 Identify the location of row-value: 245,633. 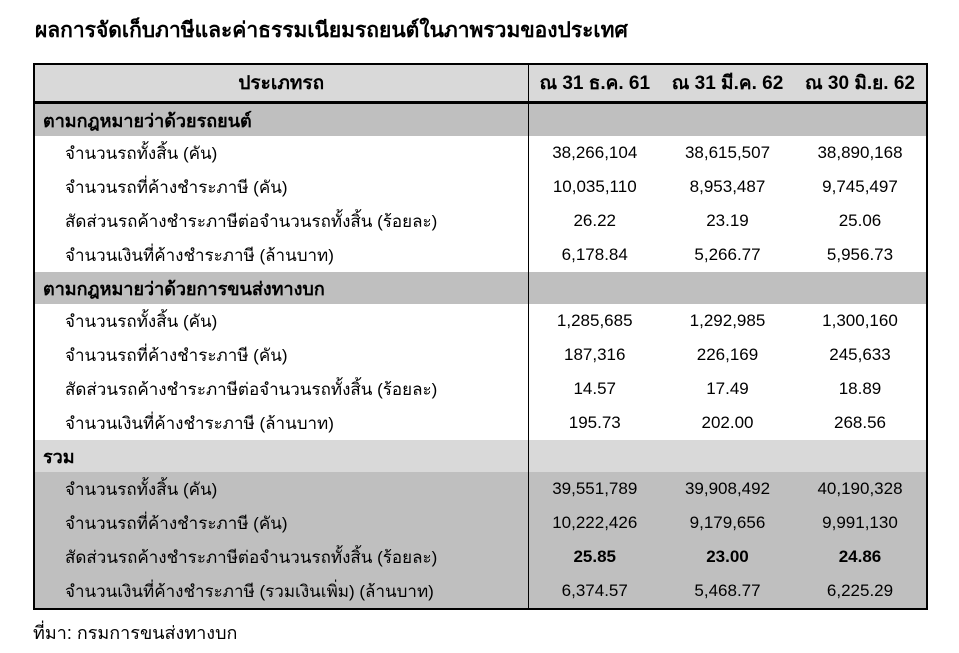
(860, 355).